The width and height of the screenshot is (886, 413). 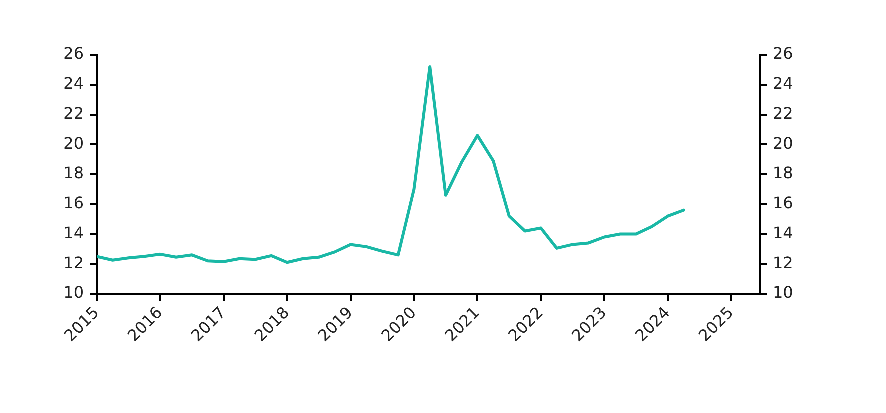 What do you see at coordinates (74, 143) in the screenshot?
I see `y-tick-label: 20` at bounding box center [74, 143].